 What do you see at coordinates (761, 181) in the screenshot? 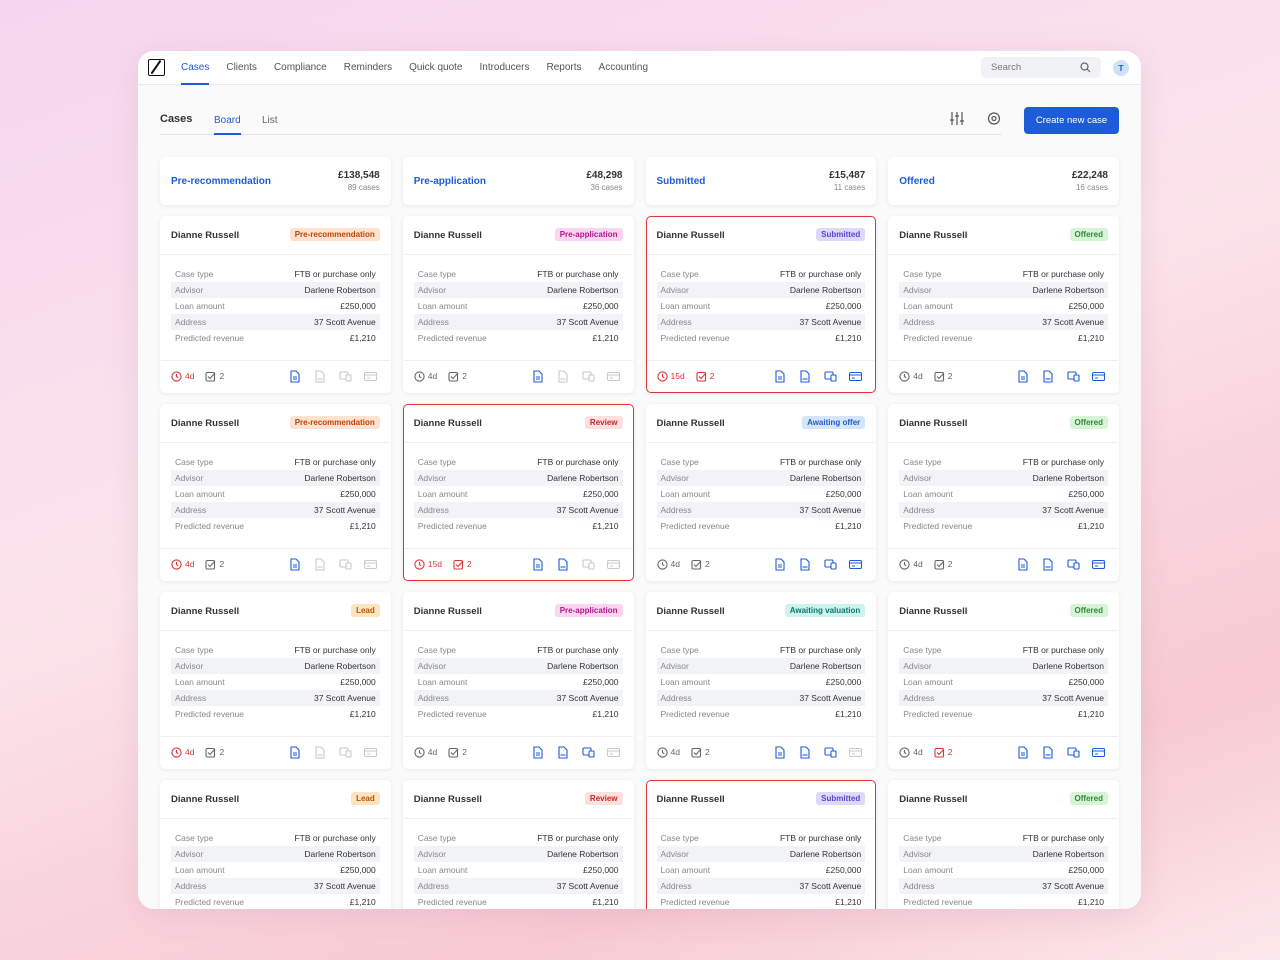
I see `column-summary: Submitted £15,487 11 cases` at bounding box center [761, 181].